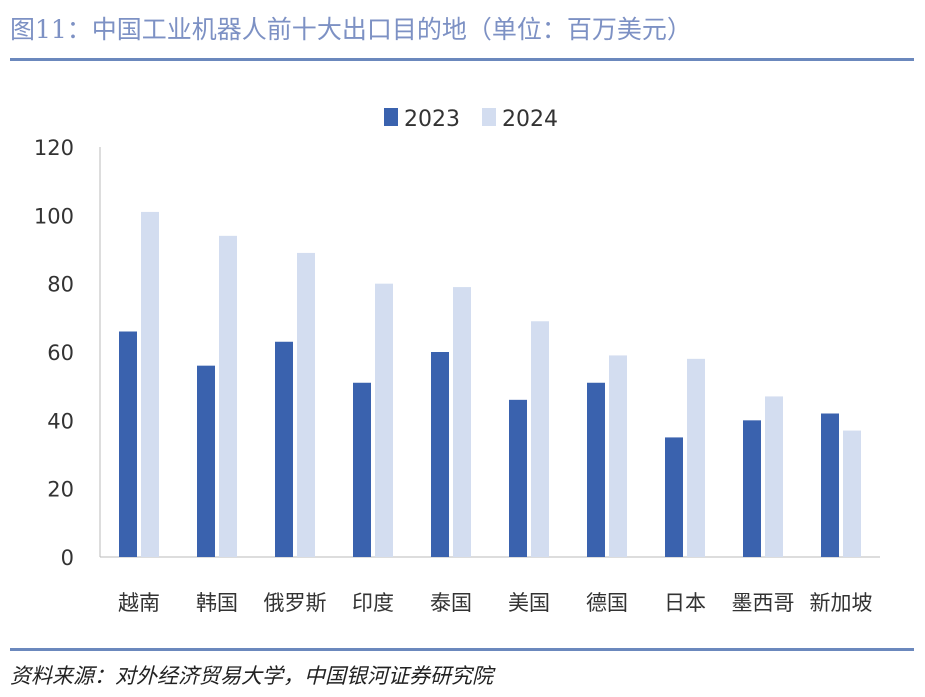  What do you see at coordinates (60, 421) in the screenshot?
I see `y-tick-label: 40` at bounding box center [60, 421].